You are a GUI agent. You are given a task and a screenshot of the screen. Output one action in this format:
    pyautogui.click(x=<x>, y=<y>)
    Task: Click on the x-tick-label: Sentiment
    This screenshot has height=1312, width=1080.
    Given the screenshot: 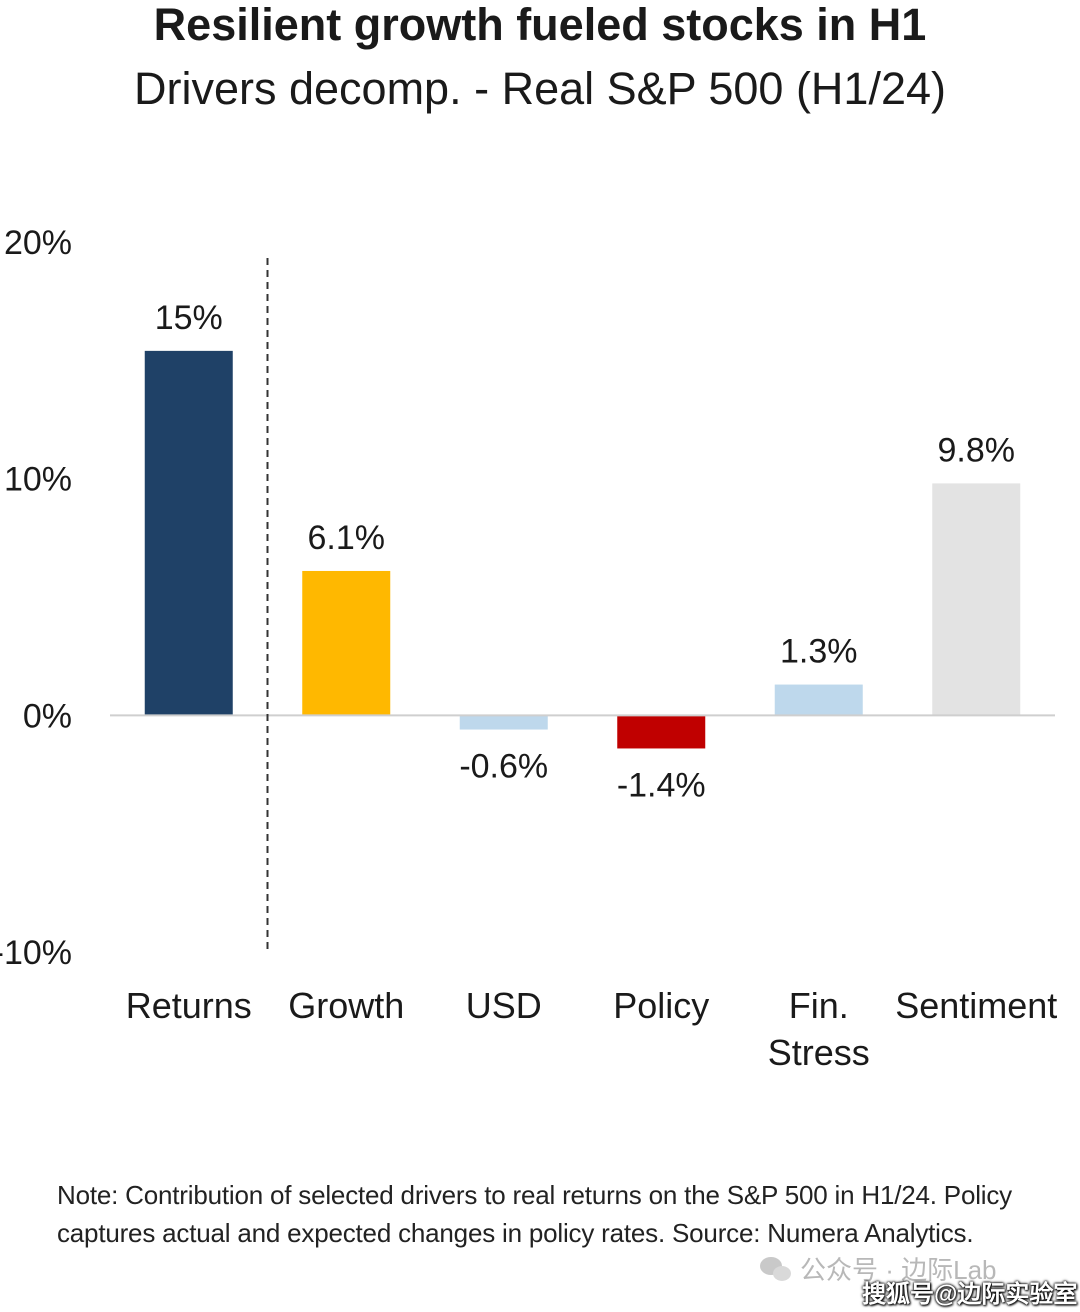 What is the action you would take?
    pyautogui.click(x=976, y=1005)
    